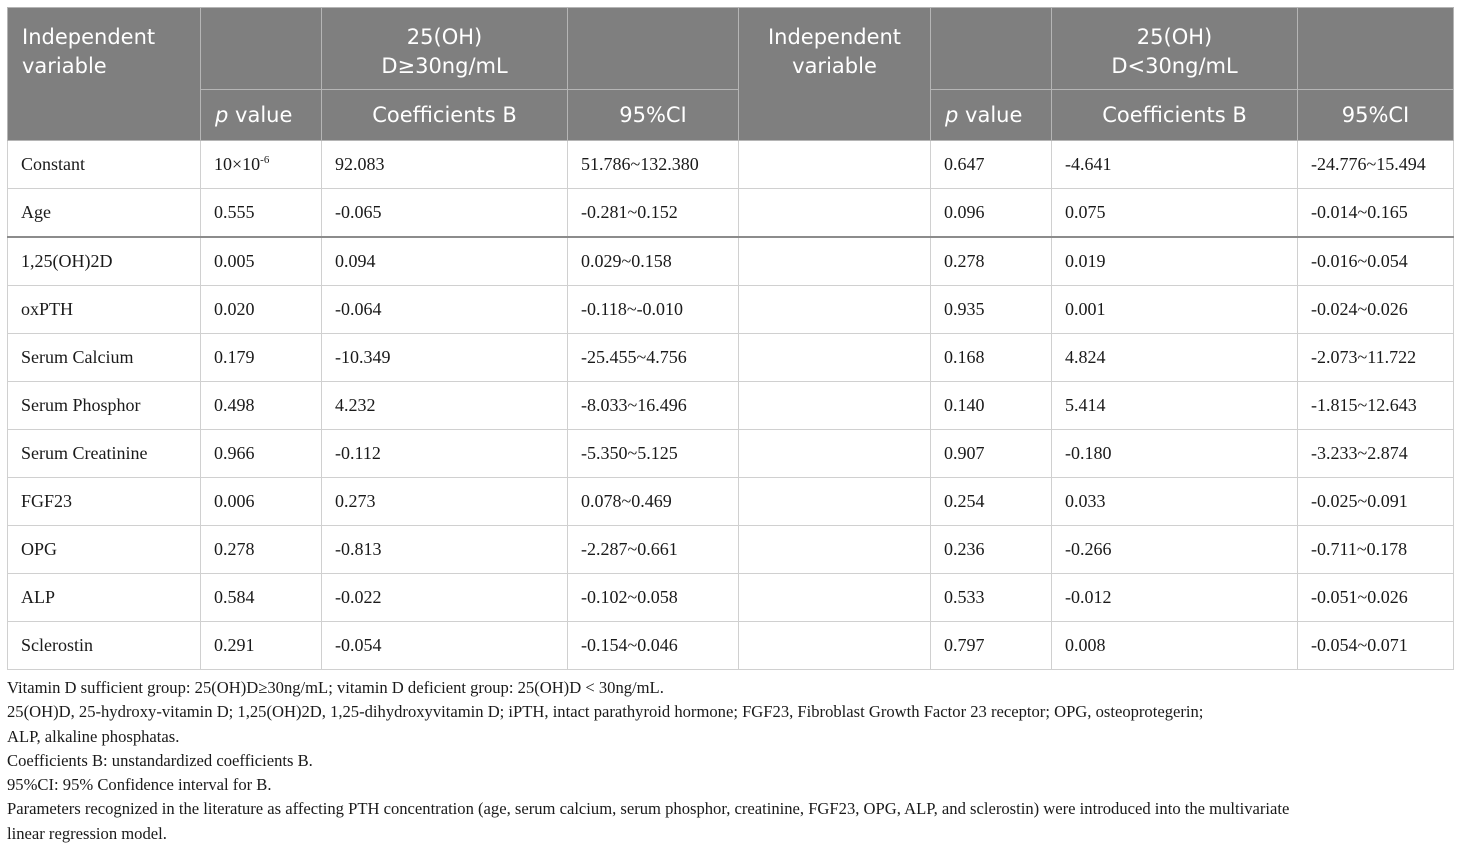 Image resolution: width=1460 pixels, height=859 pixels. What do you see at coordinates (991, 309) in the screenshot?
I see `p-value-deficient: 0.935` at bounding box center [991, 309].